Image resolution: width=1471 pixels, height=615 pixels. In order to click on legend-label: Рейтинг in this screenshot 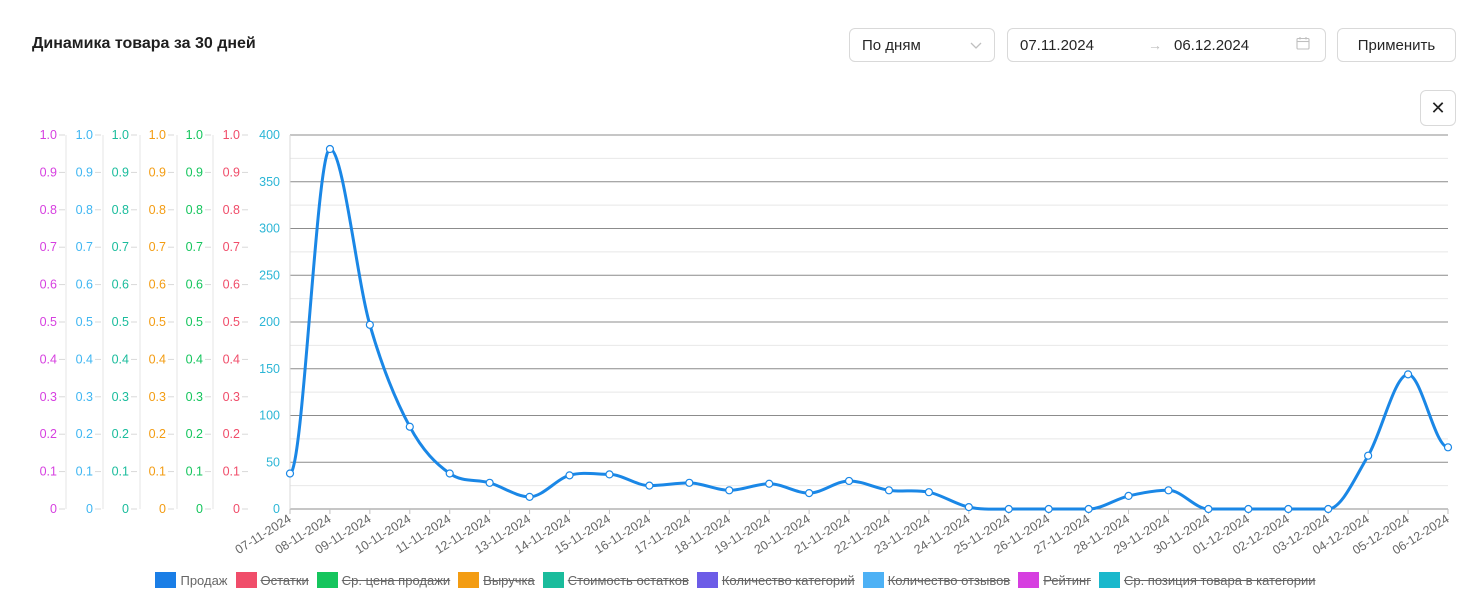, I will do `click(1067, 580)`.